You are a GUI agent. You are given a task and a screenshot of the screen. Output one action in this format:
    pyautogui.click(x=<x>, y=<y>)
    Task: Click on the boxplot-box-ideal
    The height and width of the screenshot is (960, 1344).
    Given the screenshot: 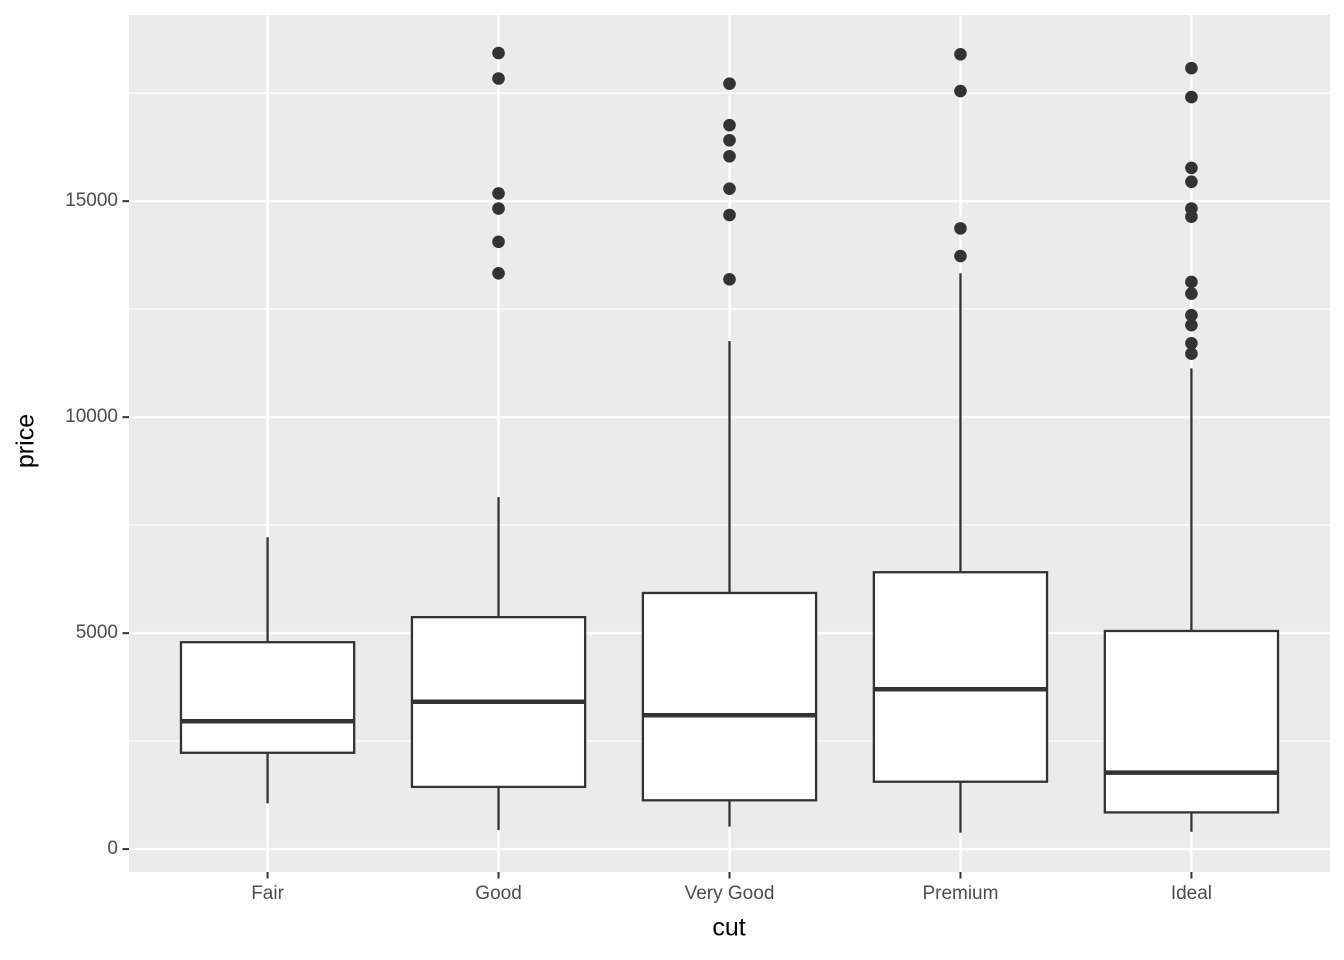 What is the action you would take?
    pyautogui.click(x=1191, y=721)
    